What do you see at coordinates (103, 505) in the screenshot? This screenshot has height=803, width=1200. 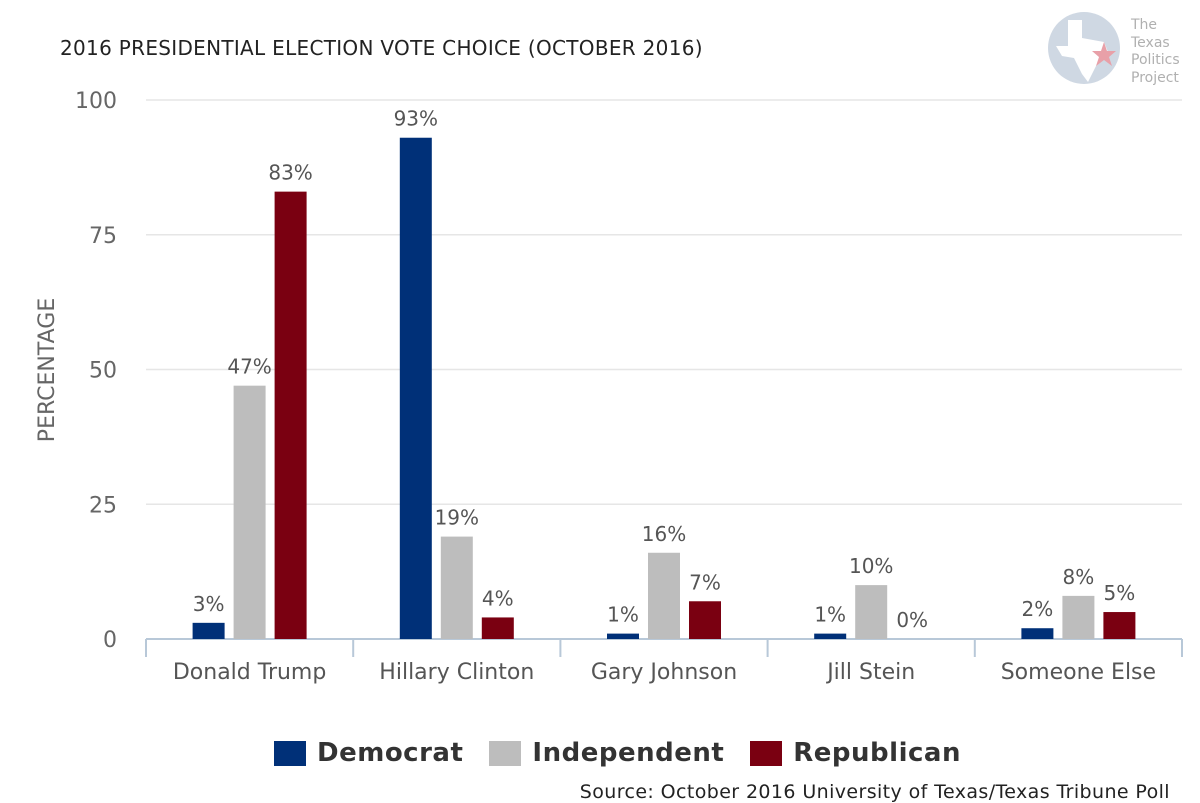 I see `y-tick-label: 25` at bounding box center [103, 505].